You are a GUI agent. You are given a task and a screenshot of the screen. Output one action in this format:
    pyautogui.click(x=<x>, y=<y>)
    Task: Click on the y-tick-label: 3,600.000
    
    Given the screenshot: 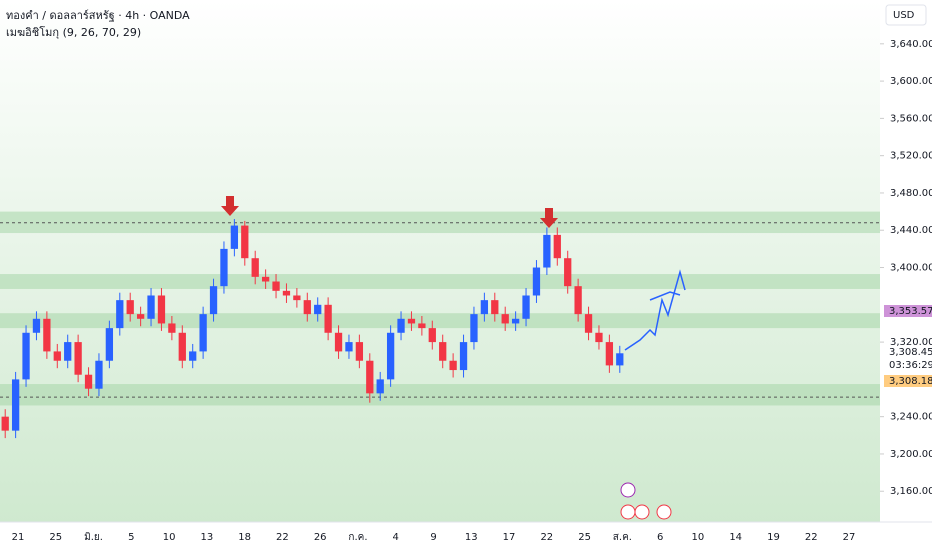 What is the action you would take?
    pyautogui.click(x=911, y=81)
    